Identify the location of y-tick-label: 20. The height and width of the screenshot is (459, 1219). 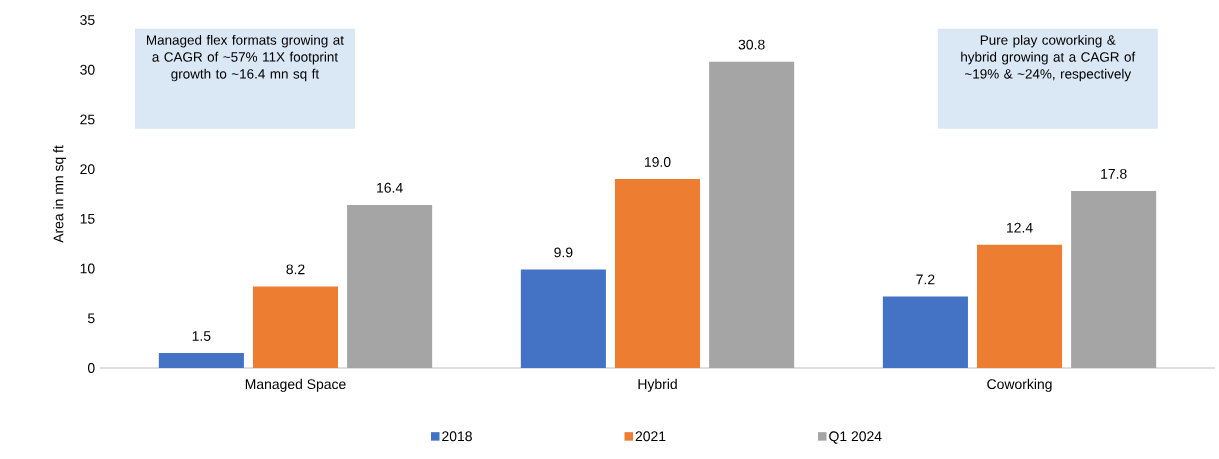
(87, 169).